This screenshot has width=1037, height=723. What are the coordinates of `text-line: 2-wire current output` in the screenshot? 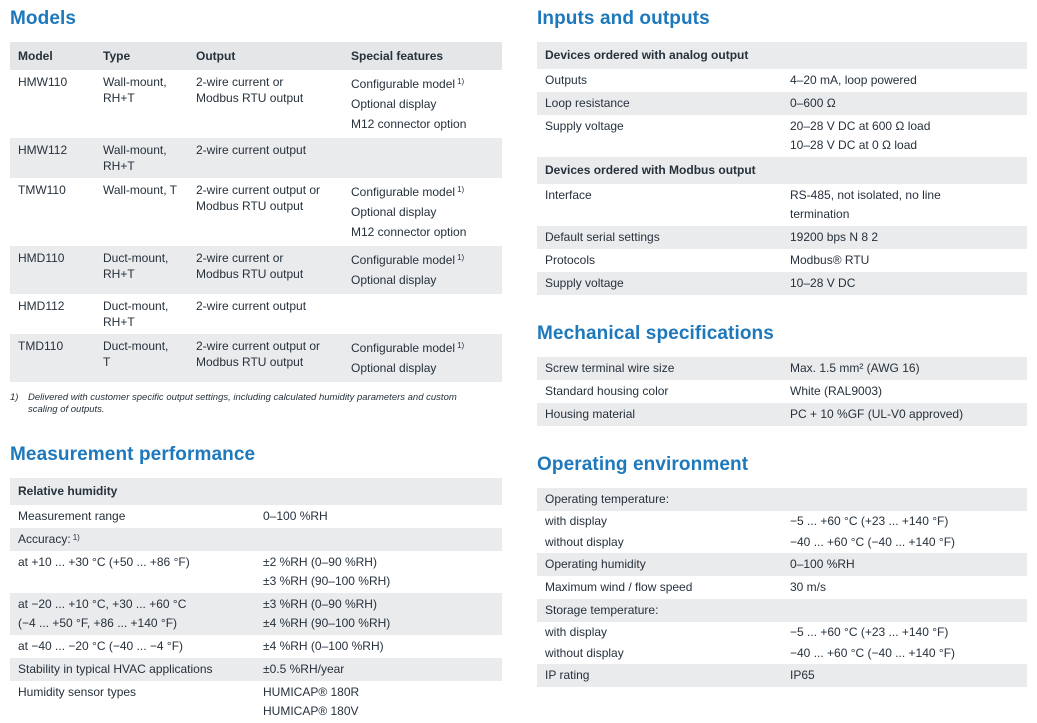 It's located at (251, 306).